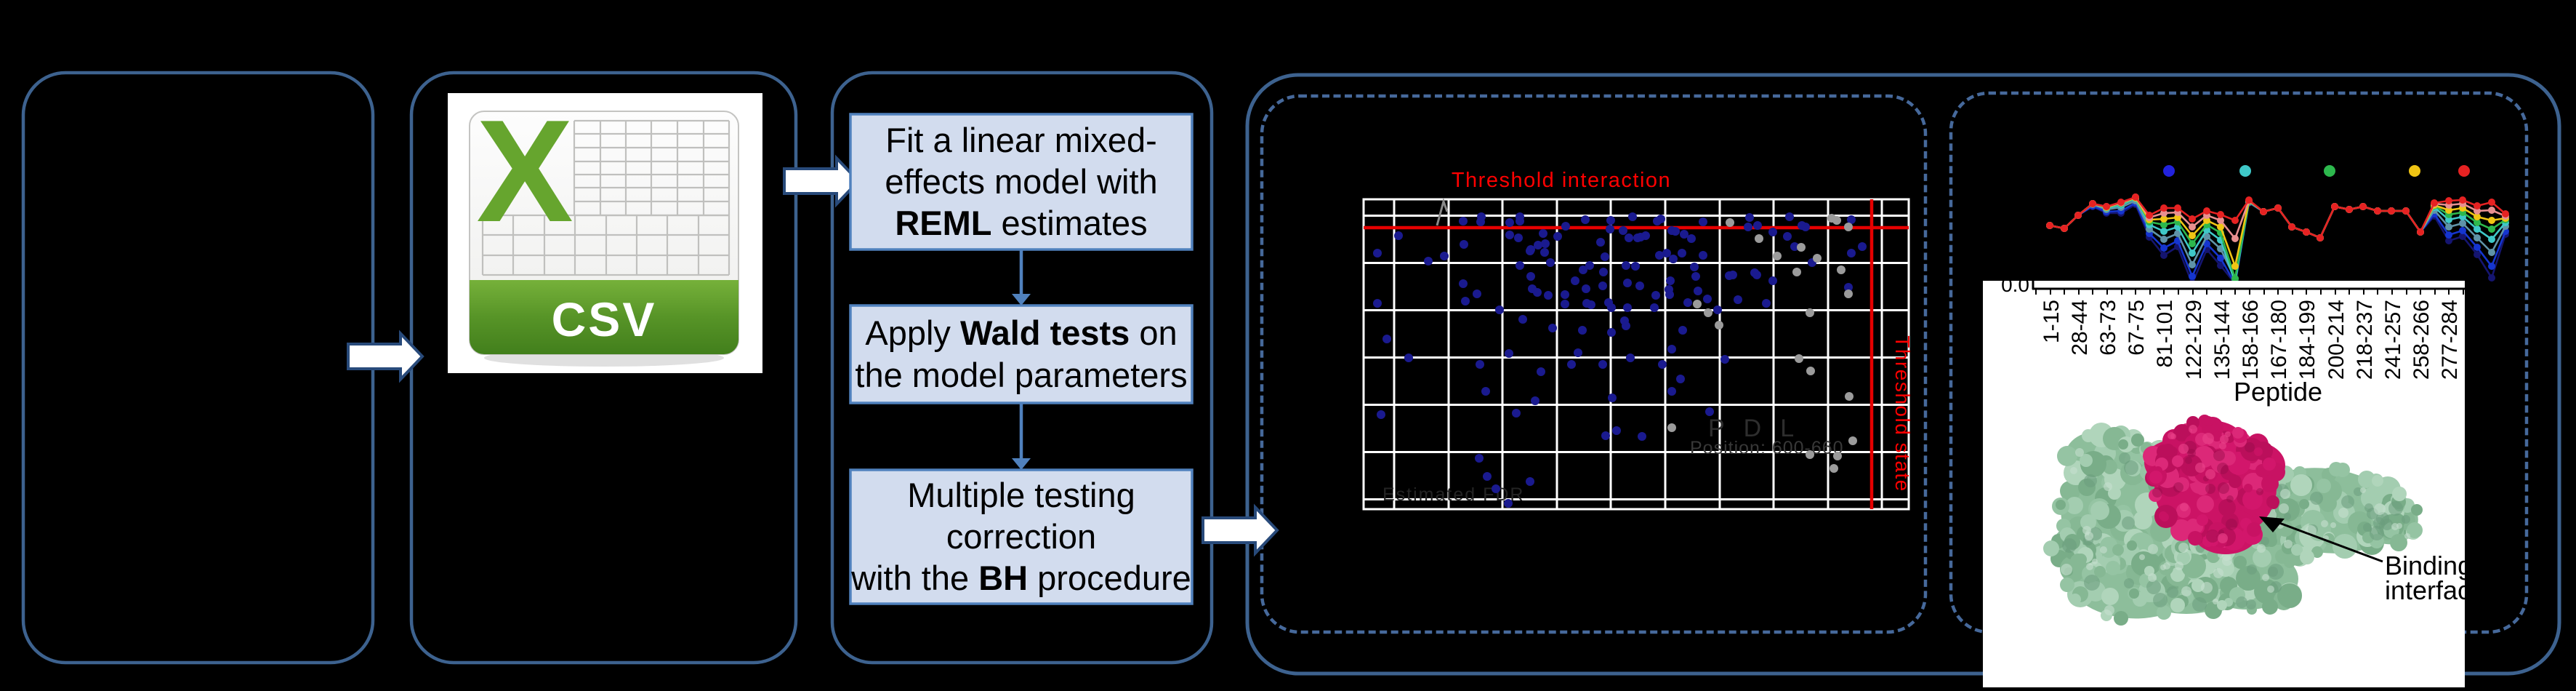 Image resolution: width=2576 pixels, height=691 pixels. Describe the element at coordinates (2080, 328) in the screenshot. I see `svg-text: 28-44` at that location.